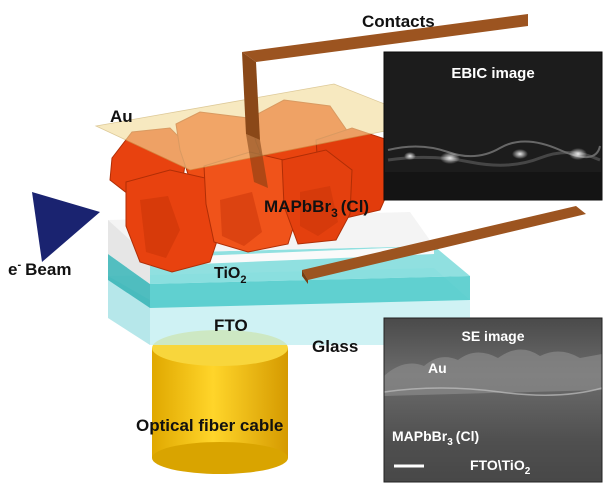 This screenshot has width=604, height=490. I want to click on e-beam-label: e- Beam, so click(39, 269).